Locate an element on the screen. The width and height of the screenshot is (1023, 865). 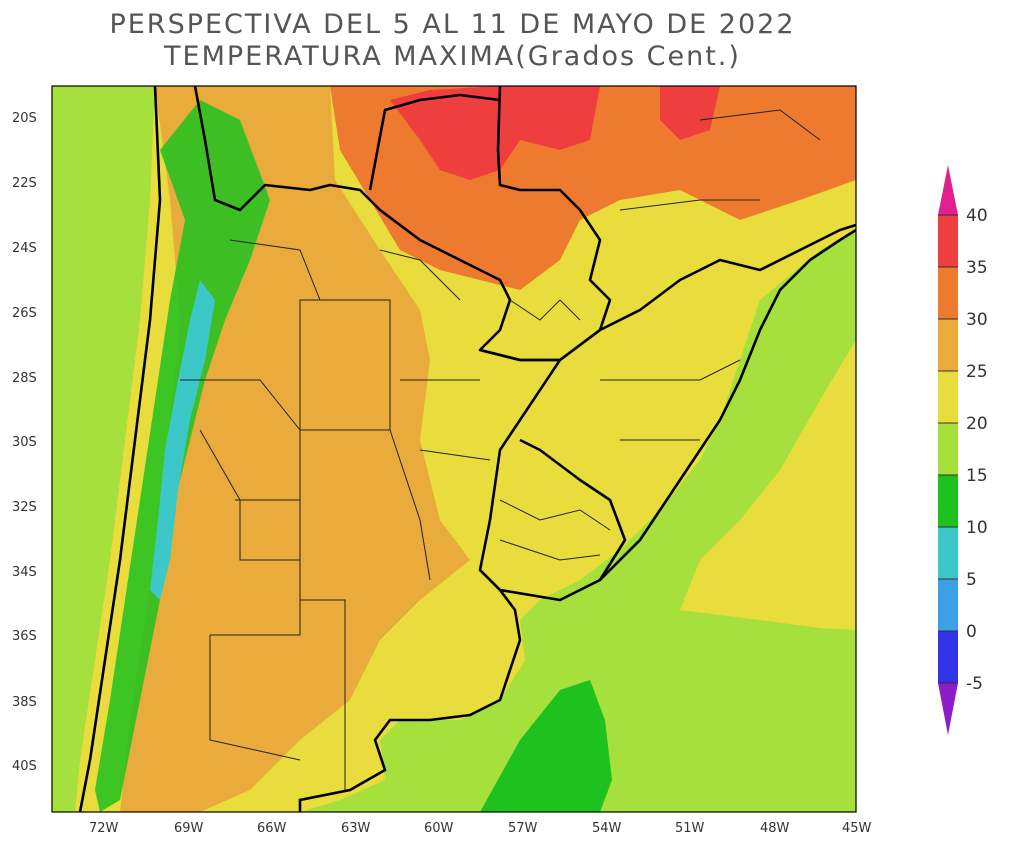
colorbar-label: -5 is located at coordinates (974, 684).